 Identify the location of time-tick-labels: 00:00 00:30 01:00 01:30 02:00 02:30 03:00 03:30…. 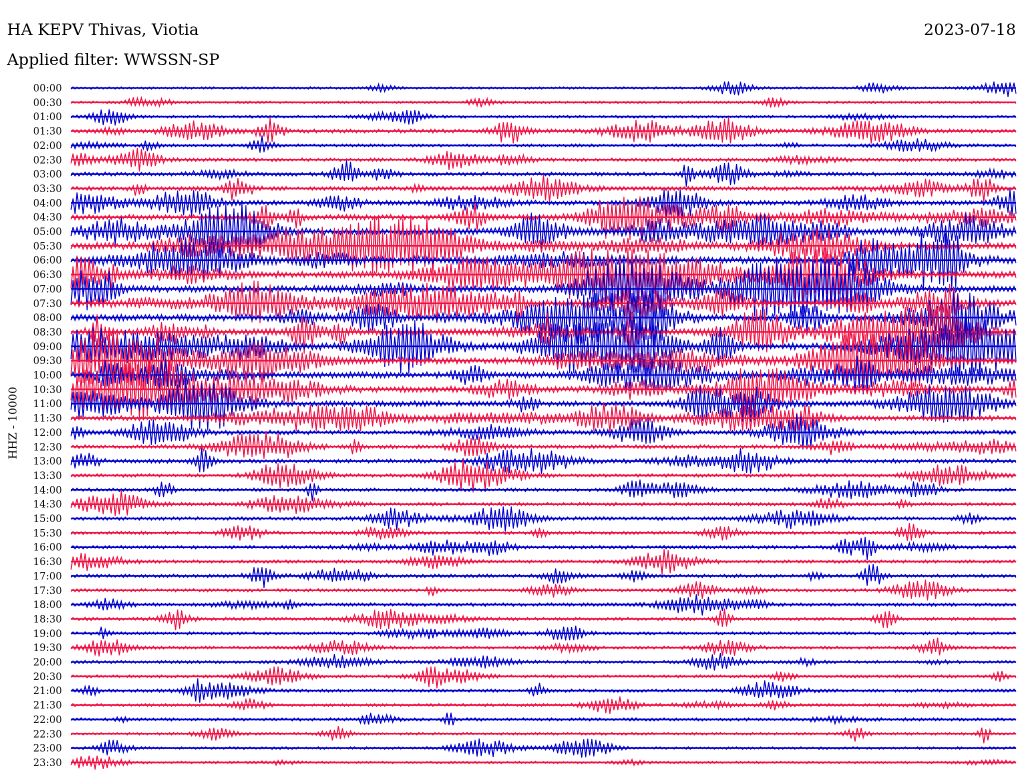
(47, 426).